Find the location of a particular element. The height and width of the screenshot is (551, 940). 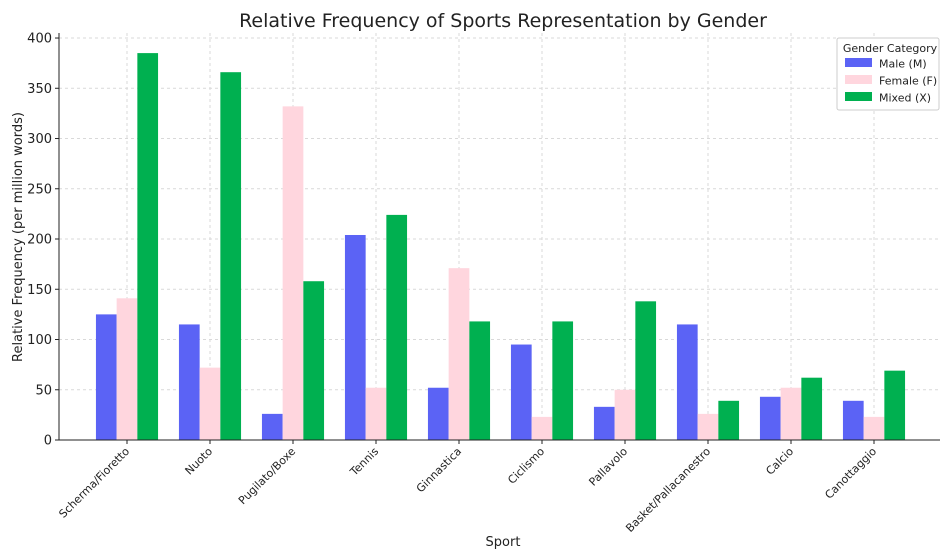

bar-calcio-female-f is located at coordinates (791, 413).